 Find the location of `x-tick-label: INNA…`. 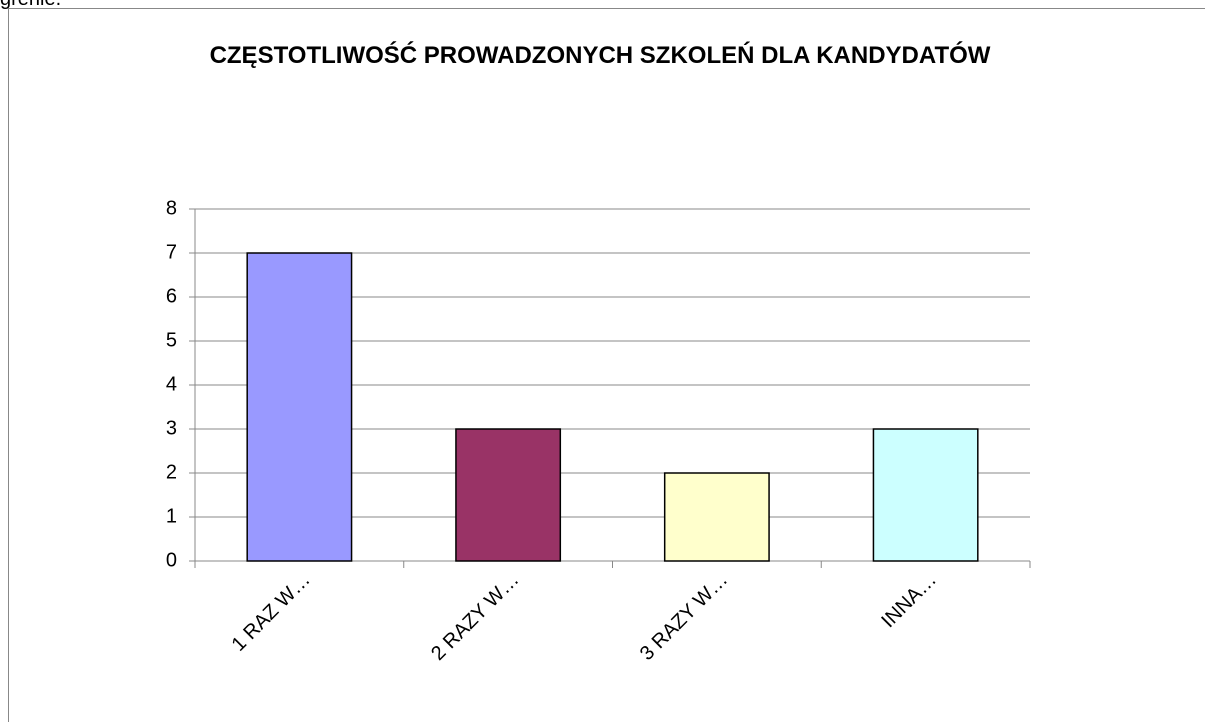

x-tick-label: INNA… is located at coordinates (908, 600).